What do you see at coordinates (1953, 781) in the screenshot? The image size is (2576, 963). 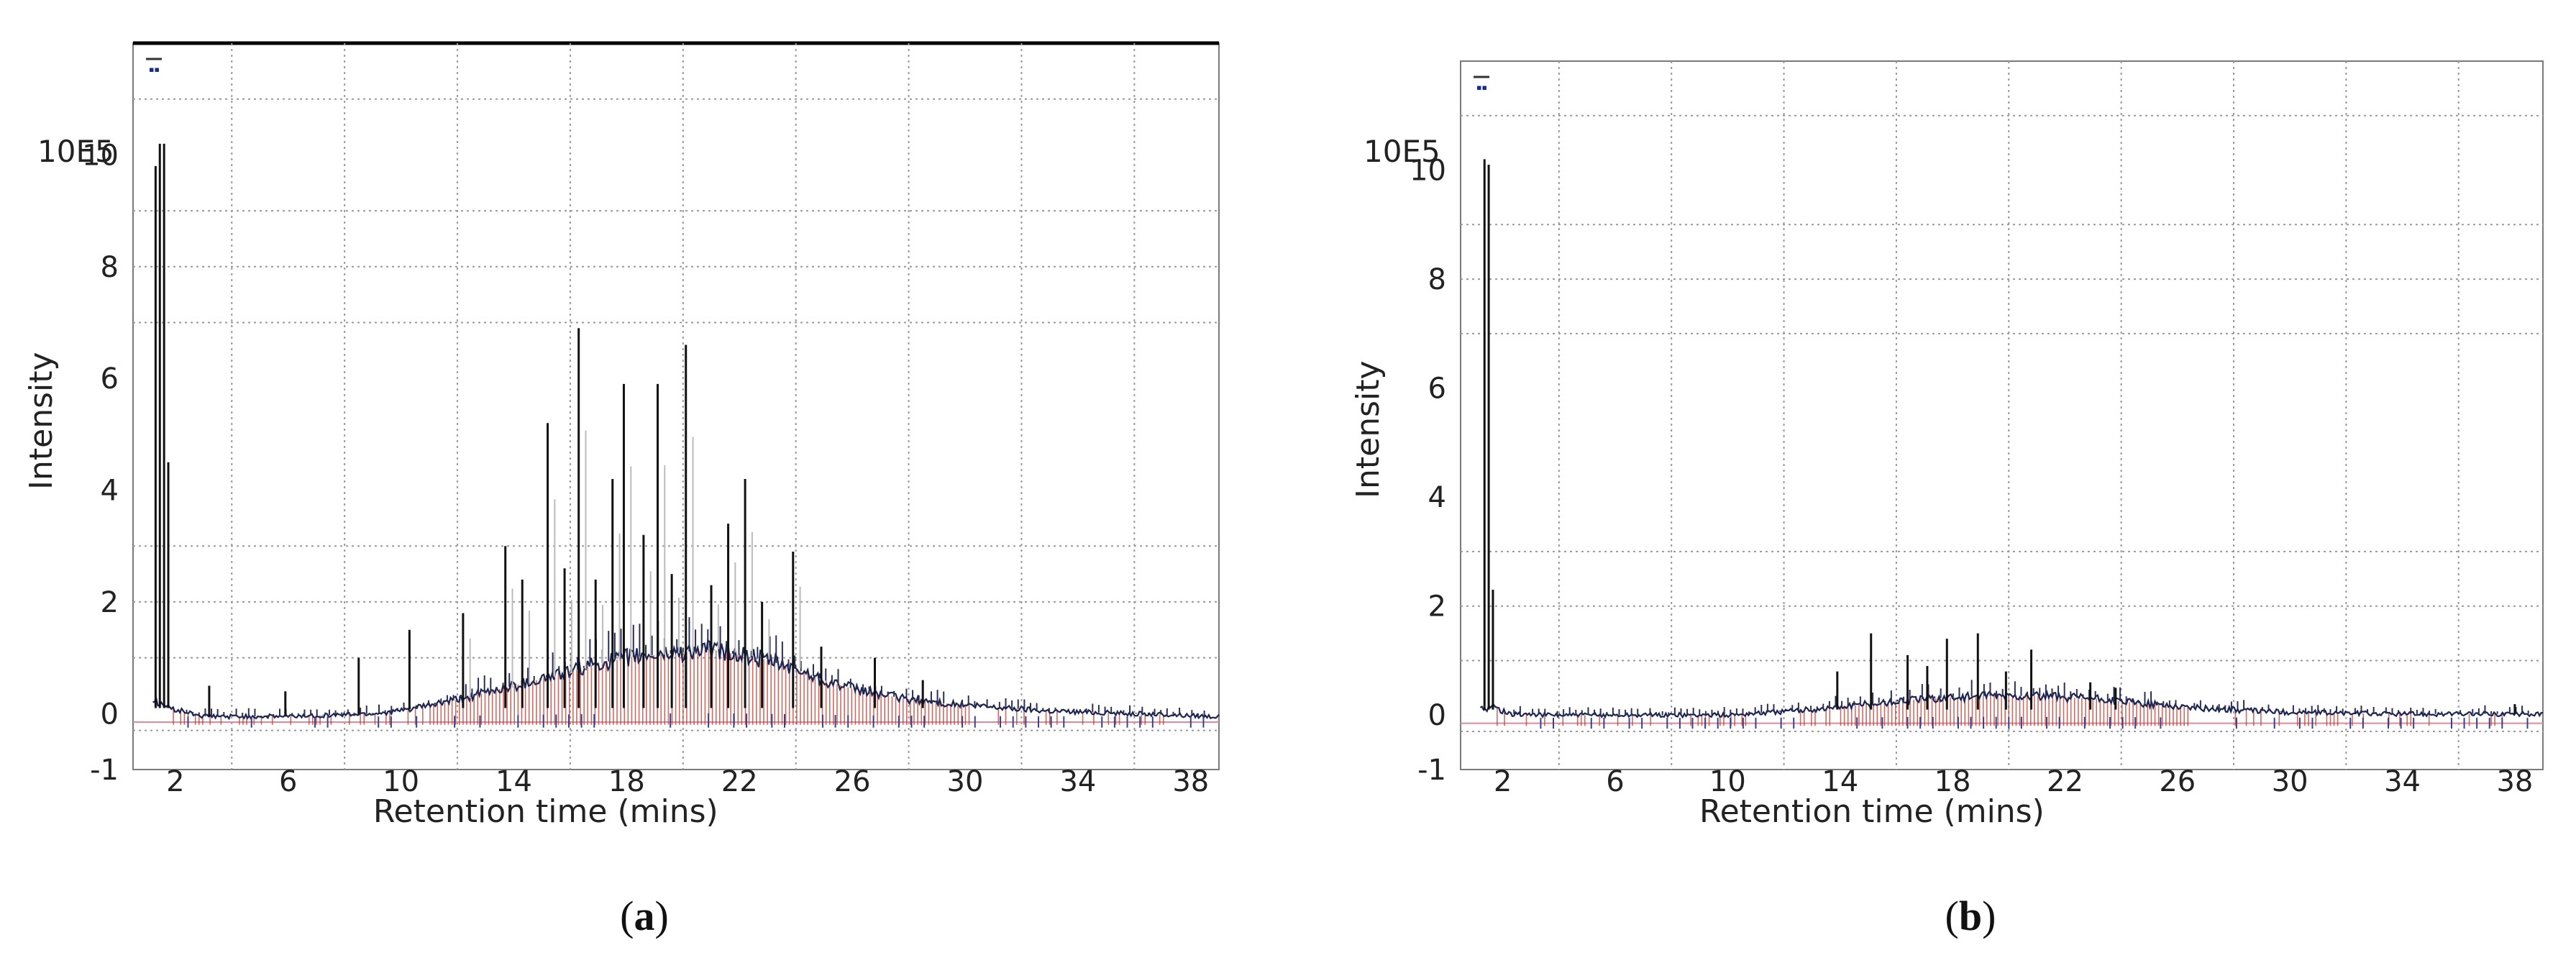 I see `x-tick-label-b: 18` at bounding box center [1953, 781].